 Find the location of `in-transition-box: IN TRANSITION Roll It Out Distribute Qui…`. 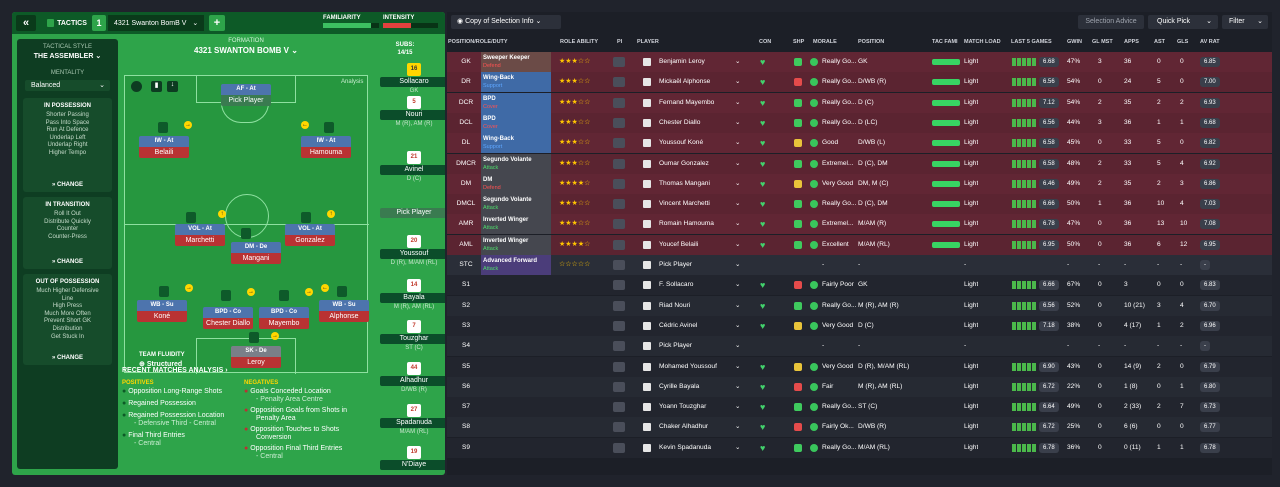

in-transition-box: IN TRANSITION Roll It Out Distribute Qui… is located at coordinates (67, 233).